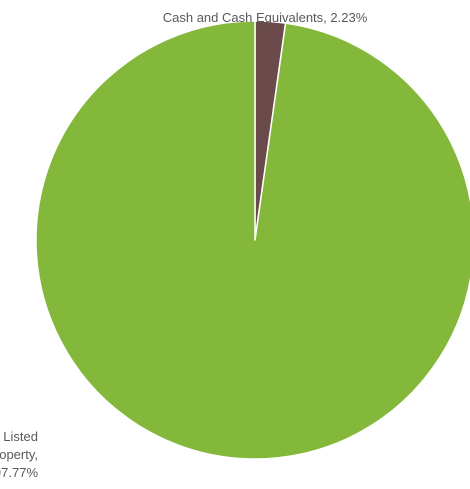  I want to click on data-label-line: 97.77%, so click(19, 472).